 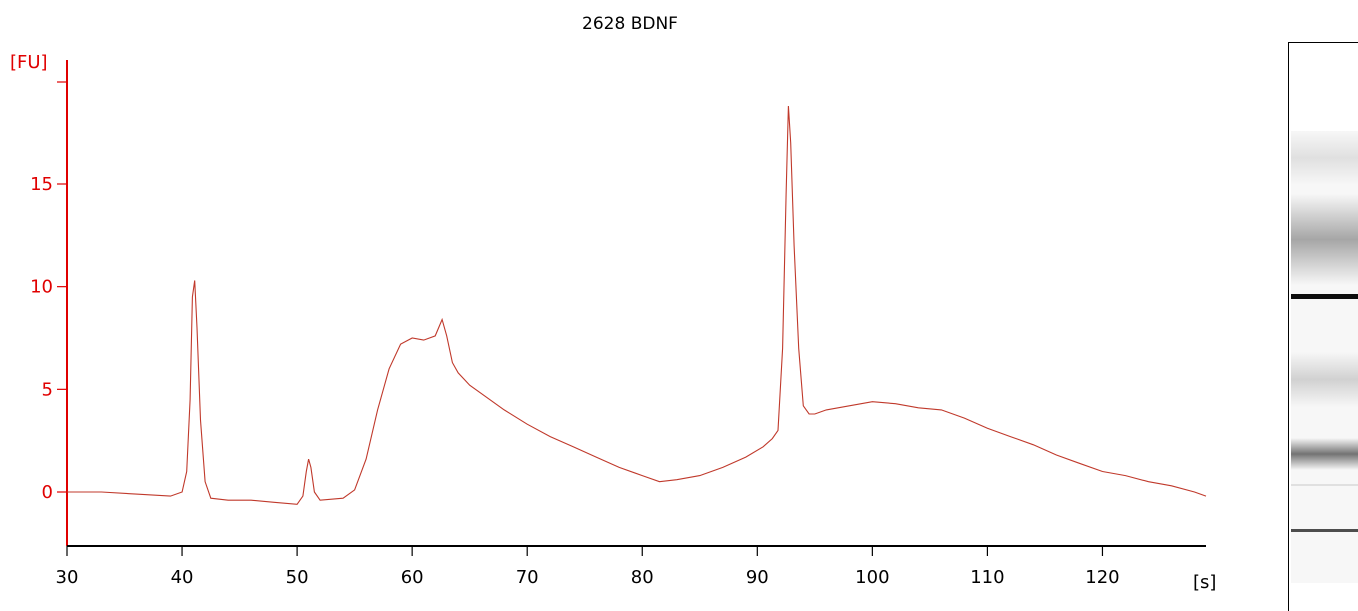 I want to click on x-tick-label: 80, so click(x=642, y=577).